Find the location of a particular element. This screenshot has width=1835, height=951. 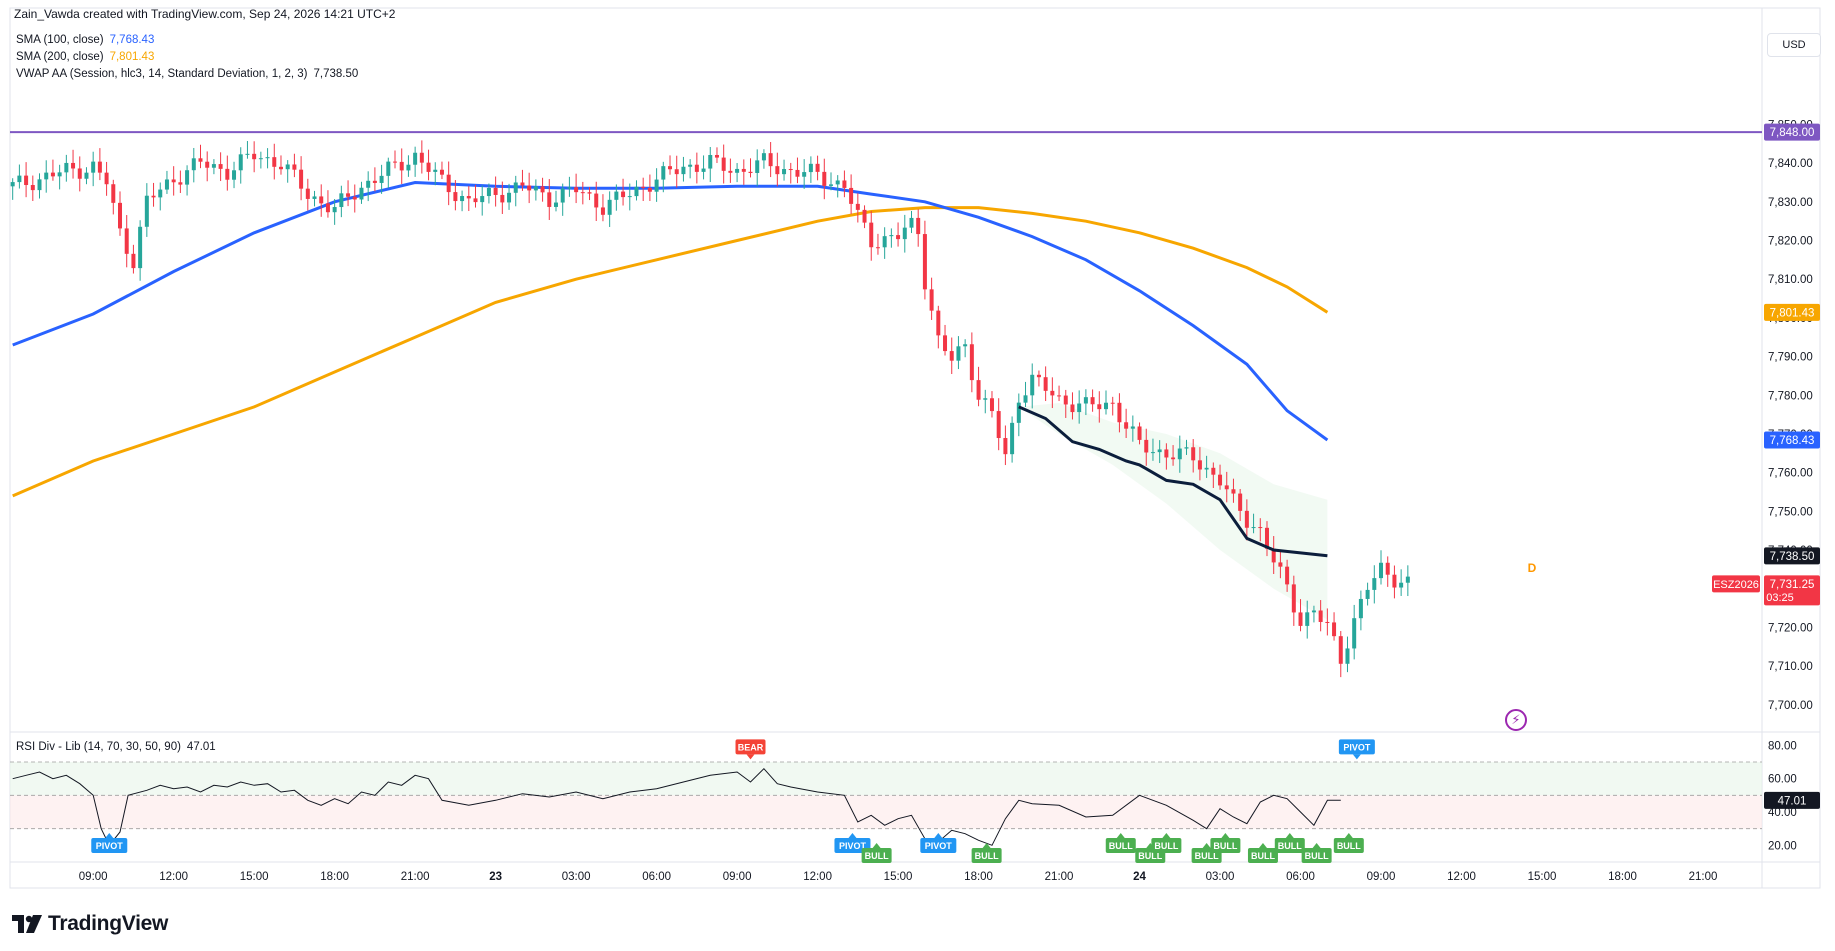

rsi-lower-zone is located at coordinates (886, 812).